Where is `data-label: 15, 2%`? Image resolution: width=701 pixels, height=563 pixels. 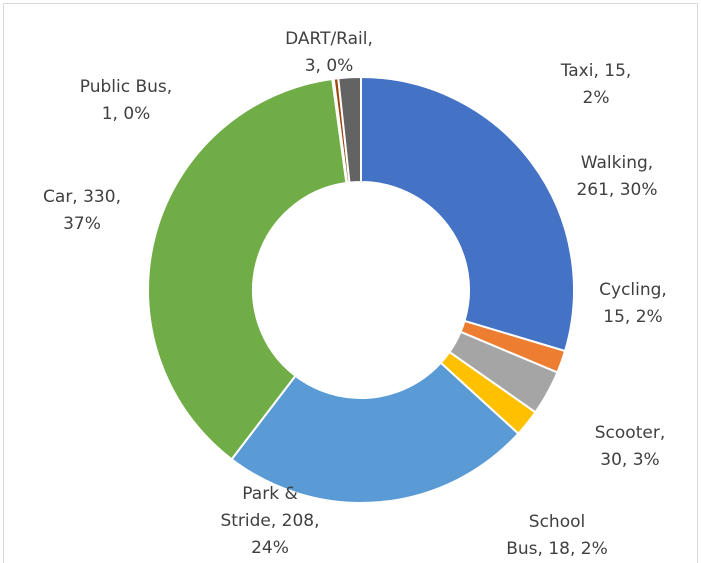
data-label: 15, 2% is located at coordinates (632, 317).